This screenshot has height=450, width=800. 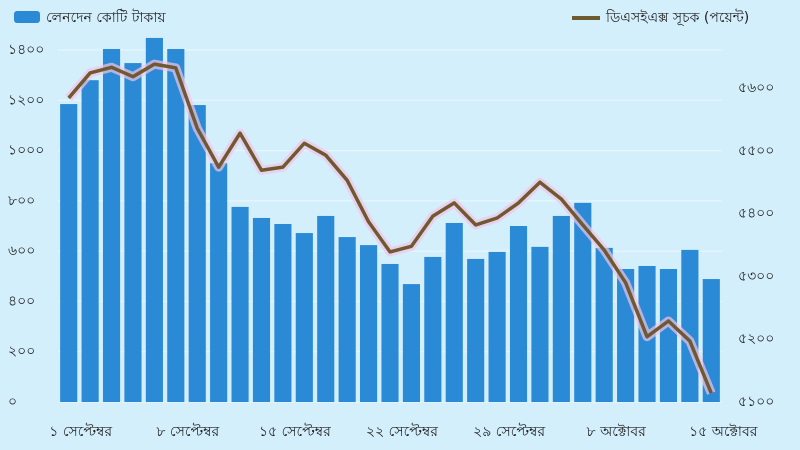 What do you see at coordinates (756, 276) in the screenshot?
I see `y2-tick-label: ৫৩০০` at bounding box center [756, 276].